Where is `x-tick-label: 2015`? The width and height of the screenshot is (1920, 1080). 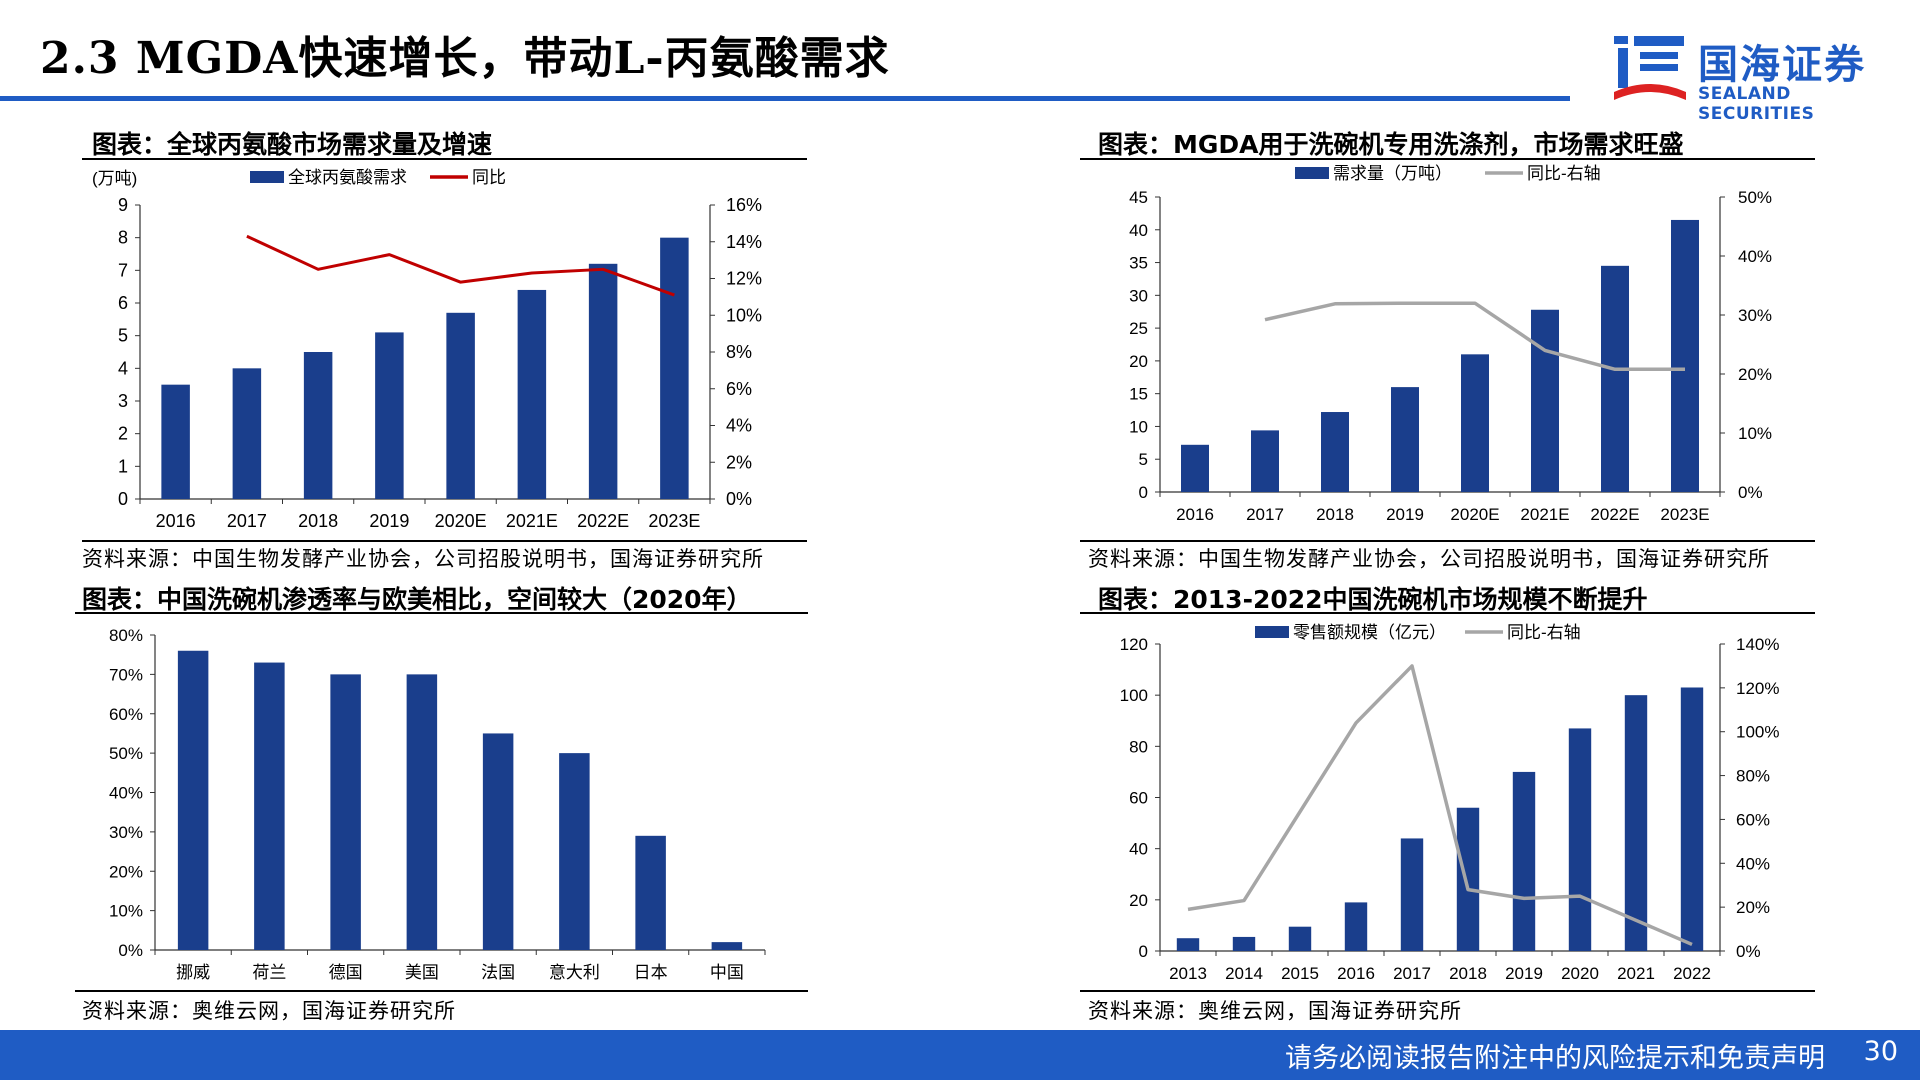 x-tick-label: 2015 is located at coordinates (1300, 973).